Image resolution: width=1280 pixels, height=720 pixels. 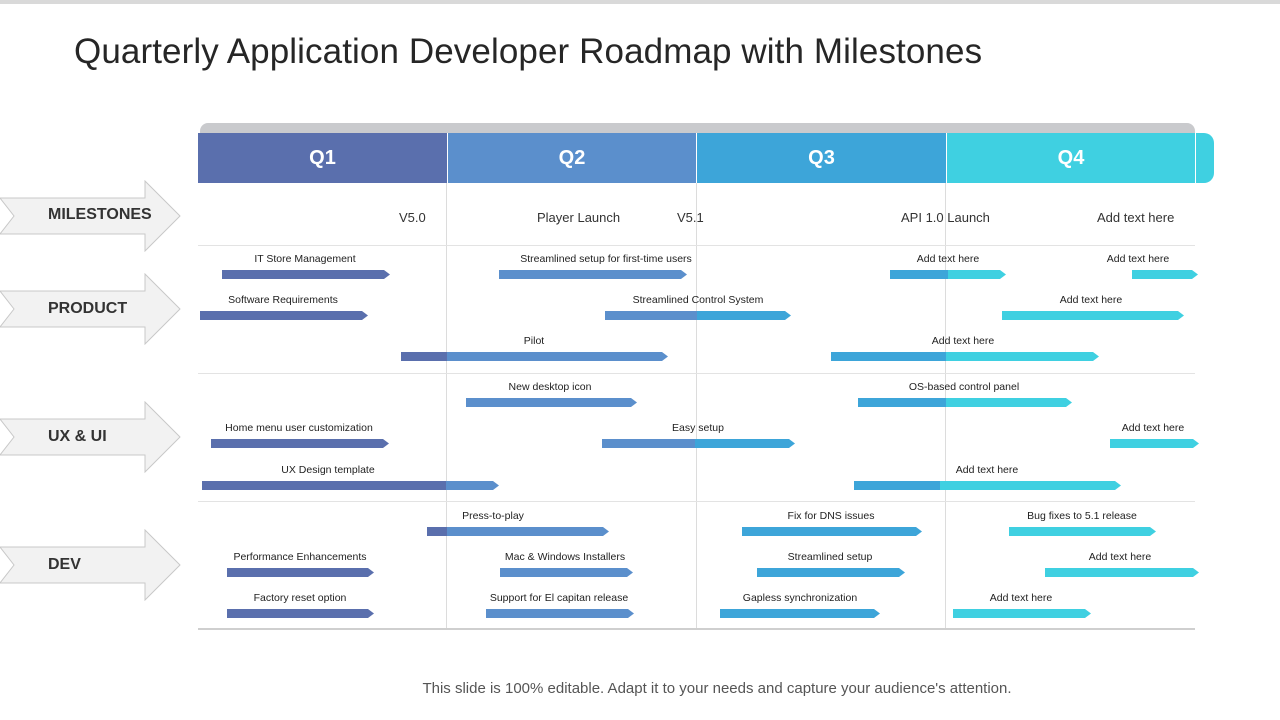 I want to click on quarter-header-q1: Q1, so click(x=322, y=158).